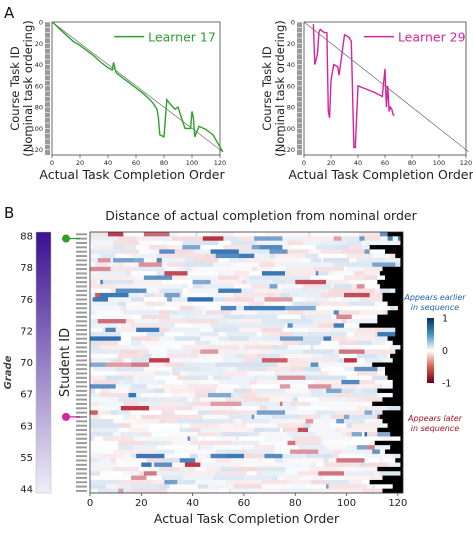  Describe the element at coordinates (289, 129) in the screenshot. I see `y-tick-label: 100` at that location.